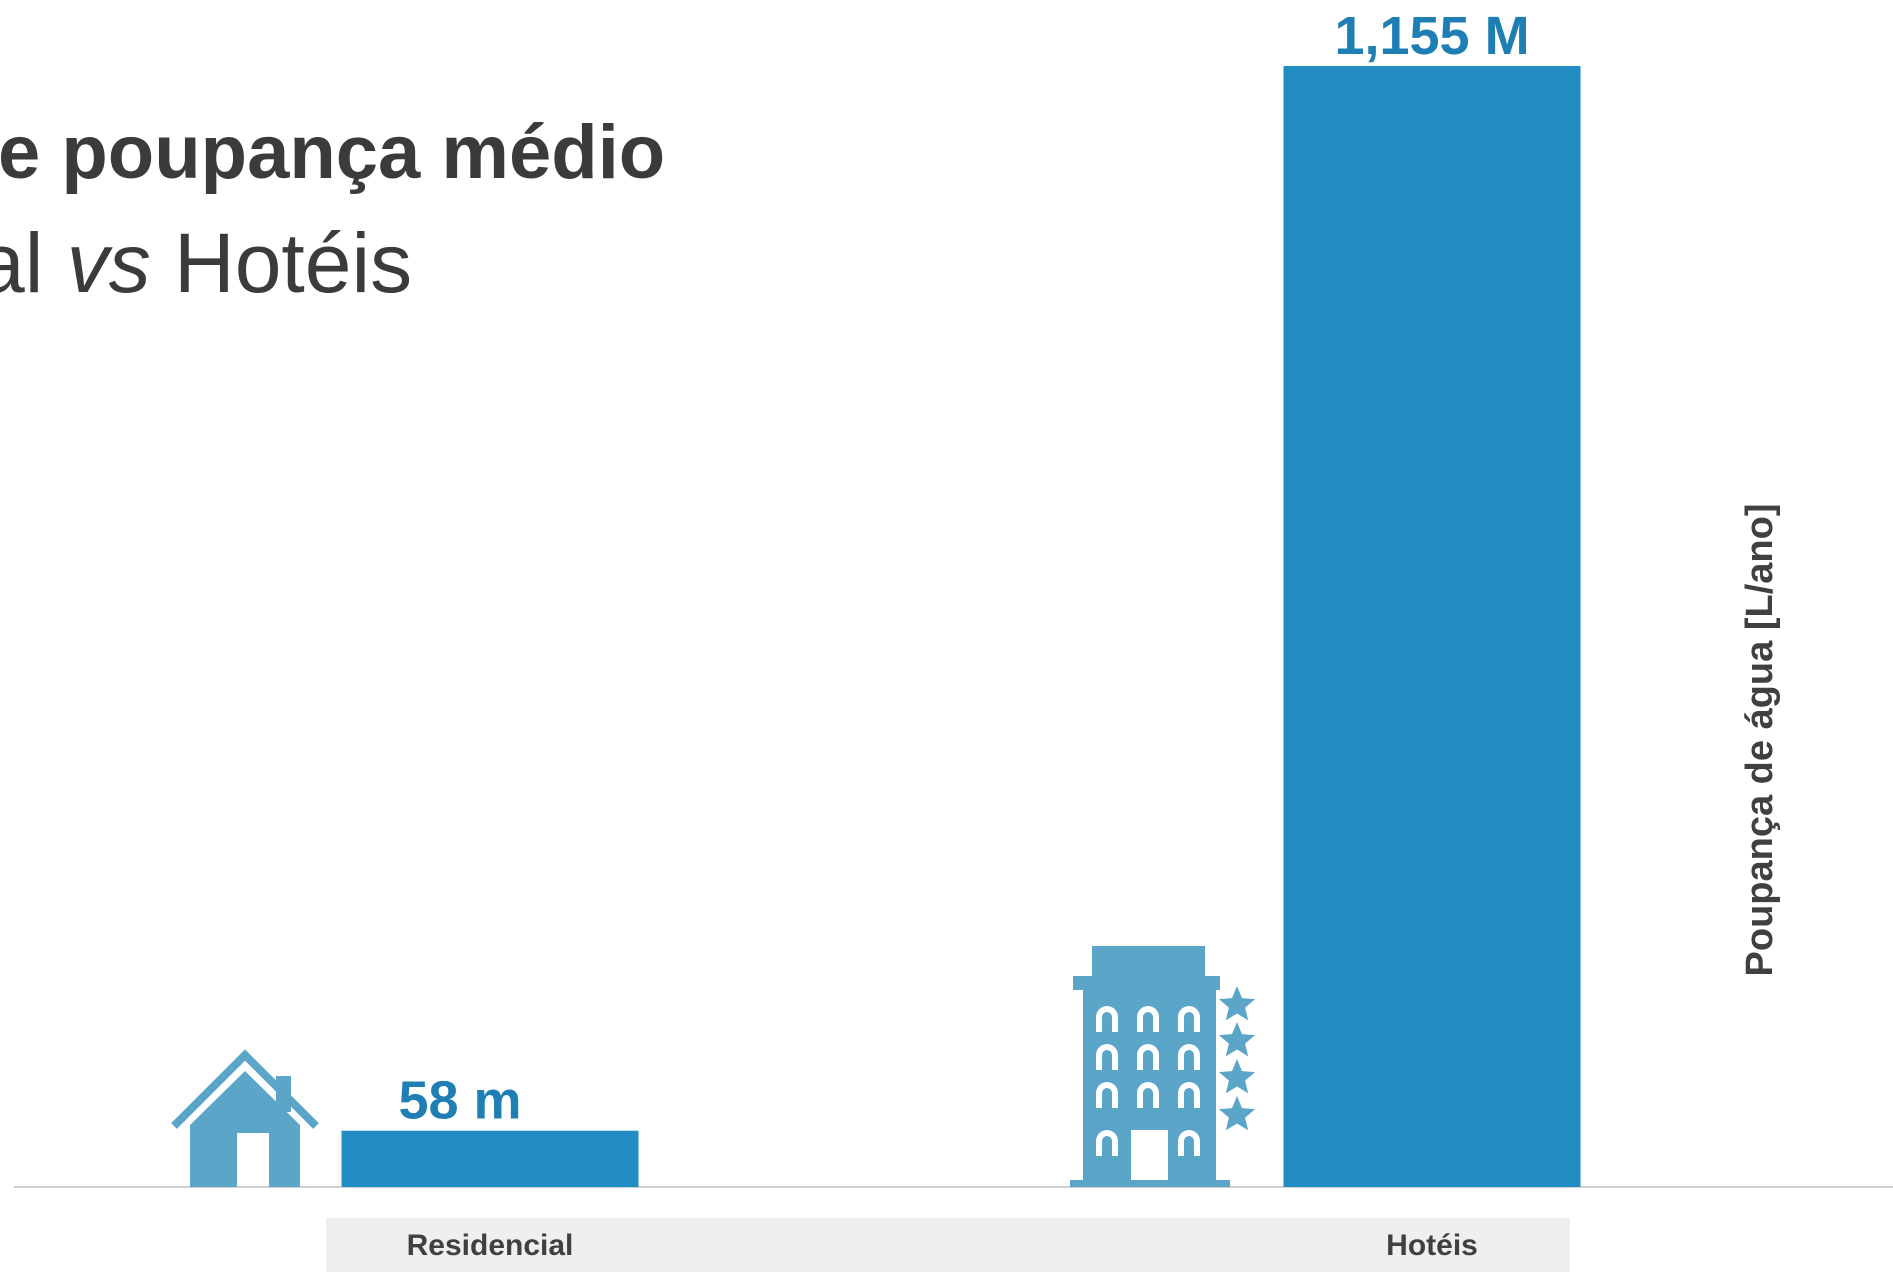 The image size is (1893, 1273). Describe the element at coordinates (245, 1118) in the screenshot. I see `house-icon` at that location.